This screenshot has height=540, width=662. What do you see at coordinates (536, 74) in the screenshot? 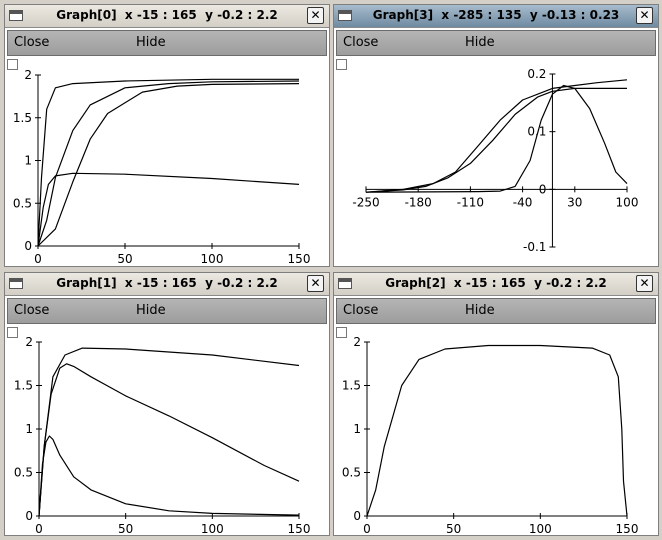
I see `y-tick-label: 0.2` at bounding box center [536, 74].